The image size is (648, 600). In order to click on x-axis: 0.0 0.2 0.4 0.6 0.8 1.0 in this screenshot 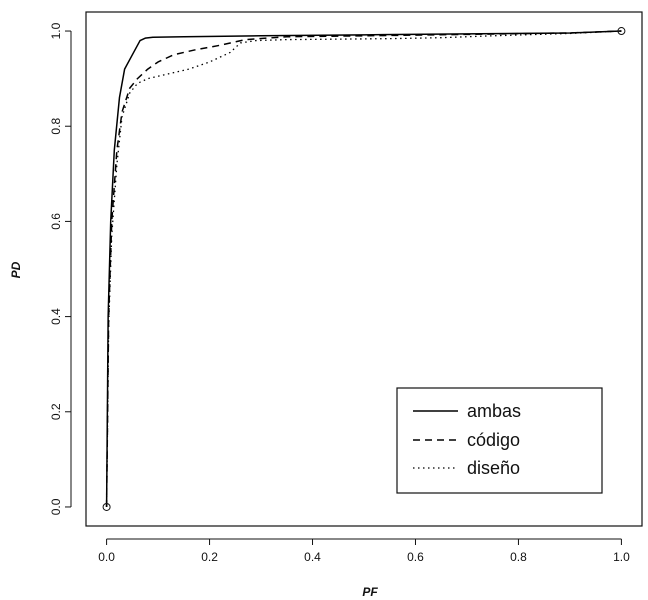, I will do `click(364, 551)`.